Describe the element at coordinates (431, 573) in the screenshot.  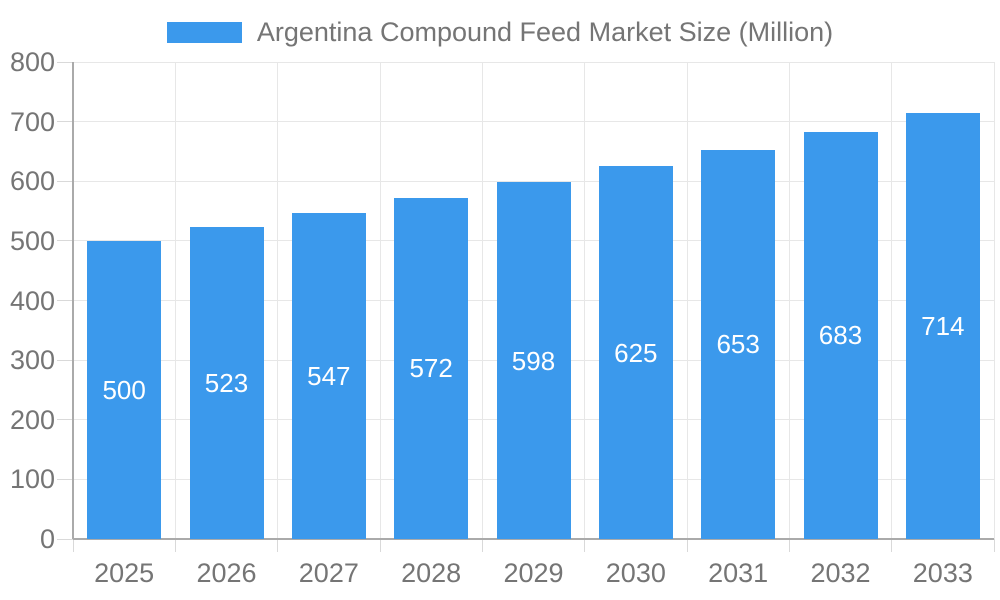
I see `x-axis-tick-label: 2028` at that location.